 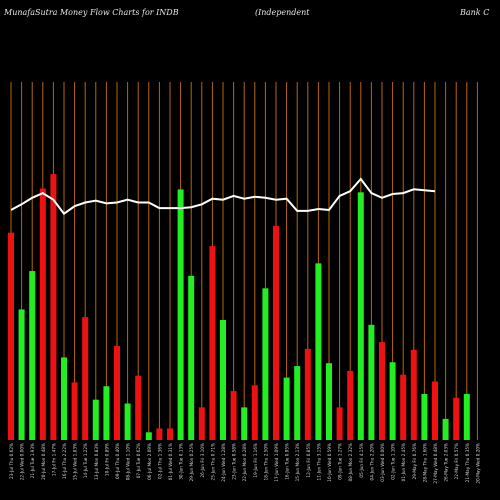 I want to click on chart-header-middle: (Independent, so click(x=282, y=12).